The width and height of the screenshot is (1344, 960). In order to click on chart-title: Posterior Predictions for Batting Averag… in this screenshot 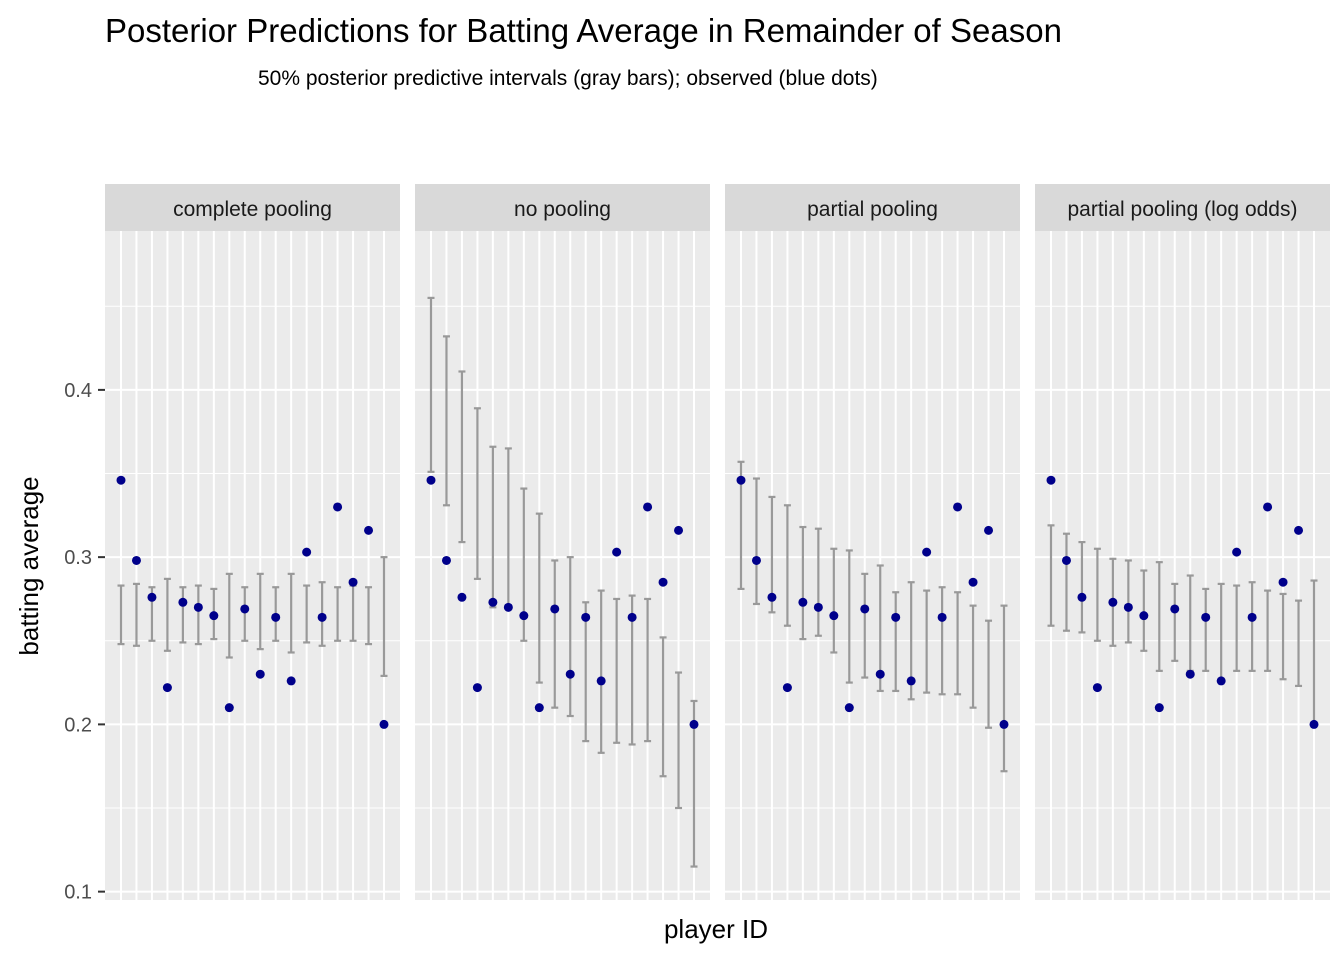, I will do `click(583, 30)`.